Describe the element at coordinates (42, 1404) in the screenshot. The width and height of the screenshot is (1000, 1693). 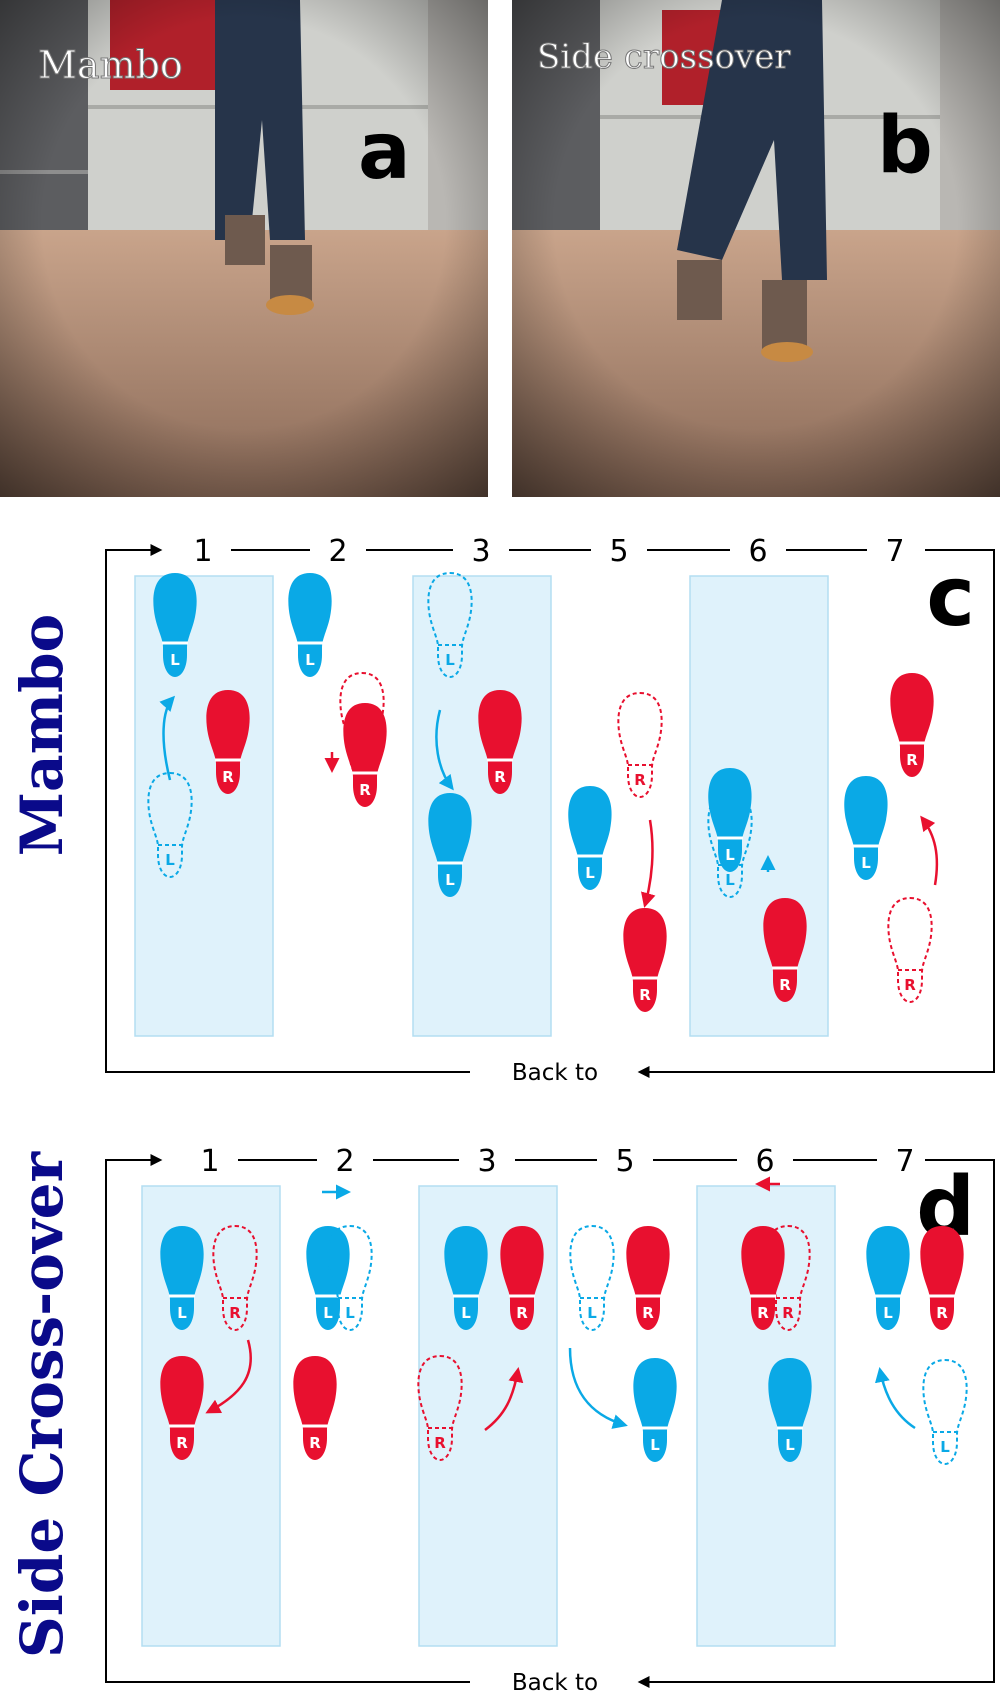
I see `dance-title: Side Cross-over` at that location.